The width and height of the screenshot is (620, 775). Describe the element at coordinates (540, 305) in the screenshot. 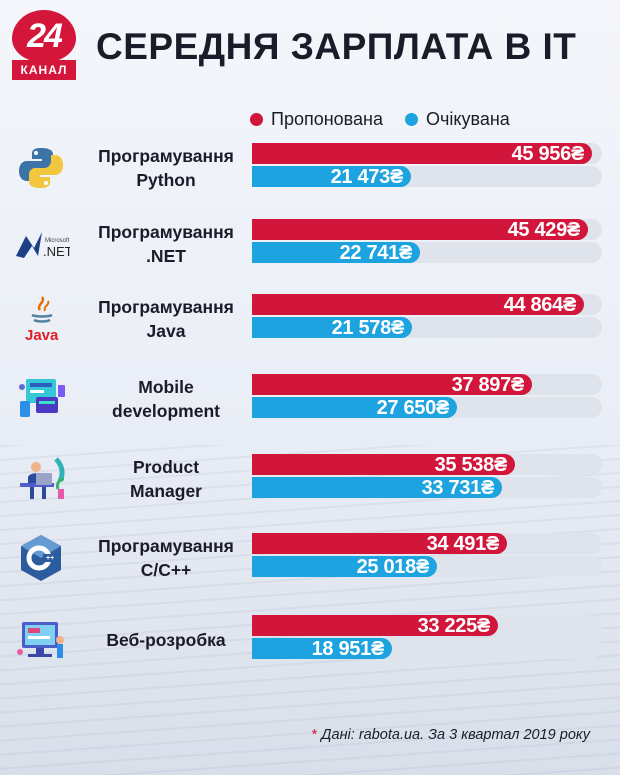

I see `bar-value-label: 44 864₴` at that location.